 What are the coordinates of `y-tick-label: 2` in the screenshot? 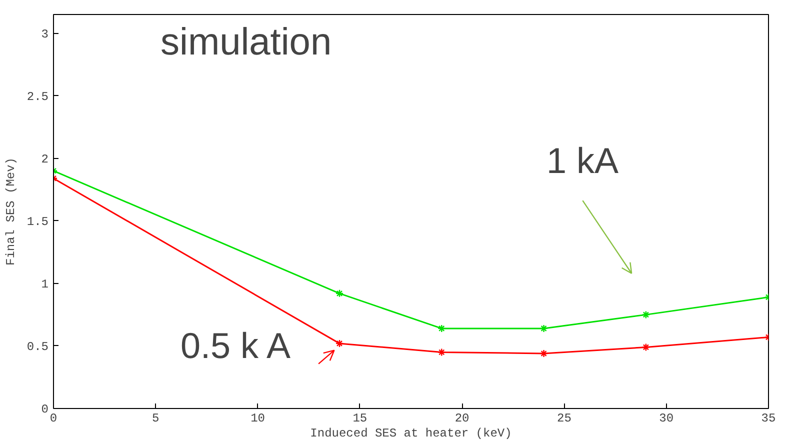 It's located at (44, 159).